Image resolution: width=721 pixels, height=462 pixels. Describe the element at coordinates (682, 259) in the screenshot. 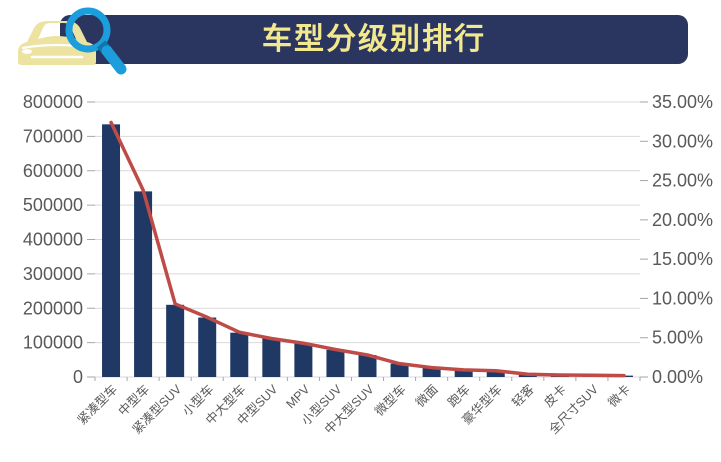

I see `y-right-tick-label: 15.00%` at that location.